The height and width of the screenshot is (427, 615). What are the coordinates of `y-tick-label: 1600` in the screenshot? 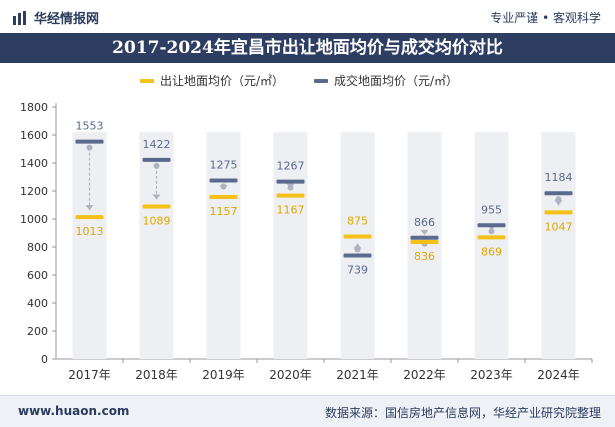 It's located at (34, 135).